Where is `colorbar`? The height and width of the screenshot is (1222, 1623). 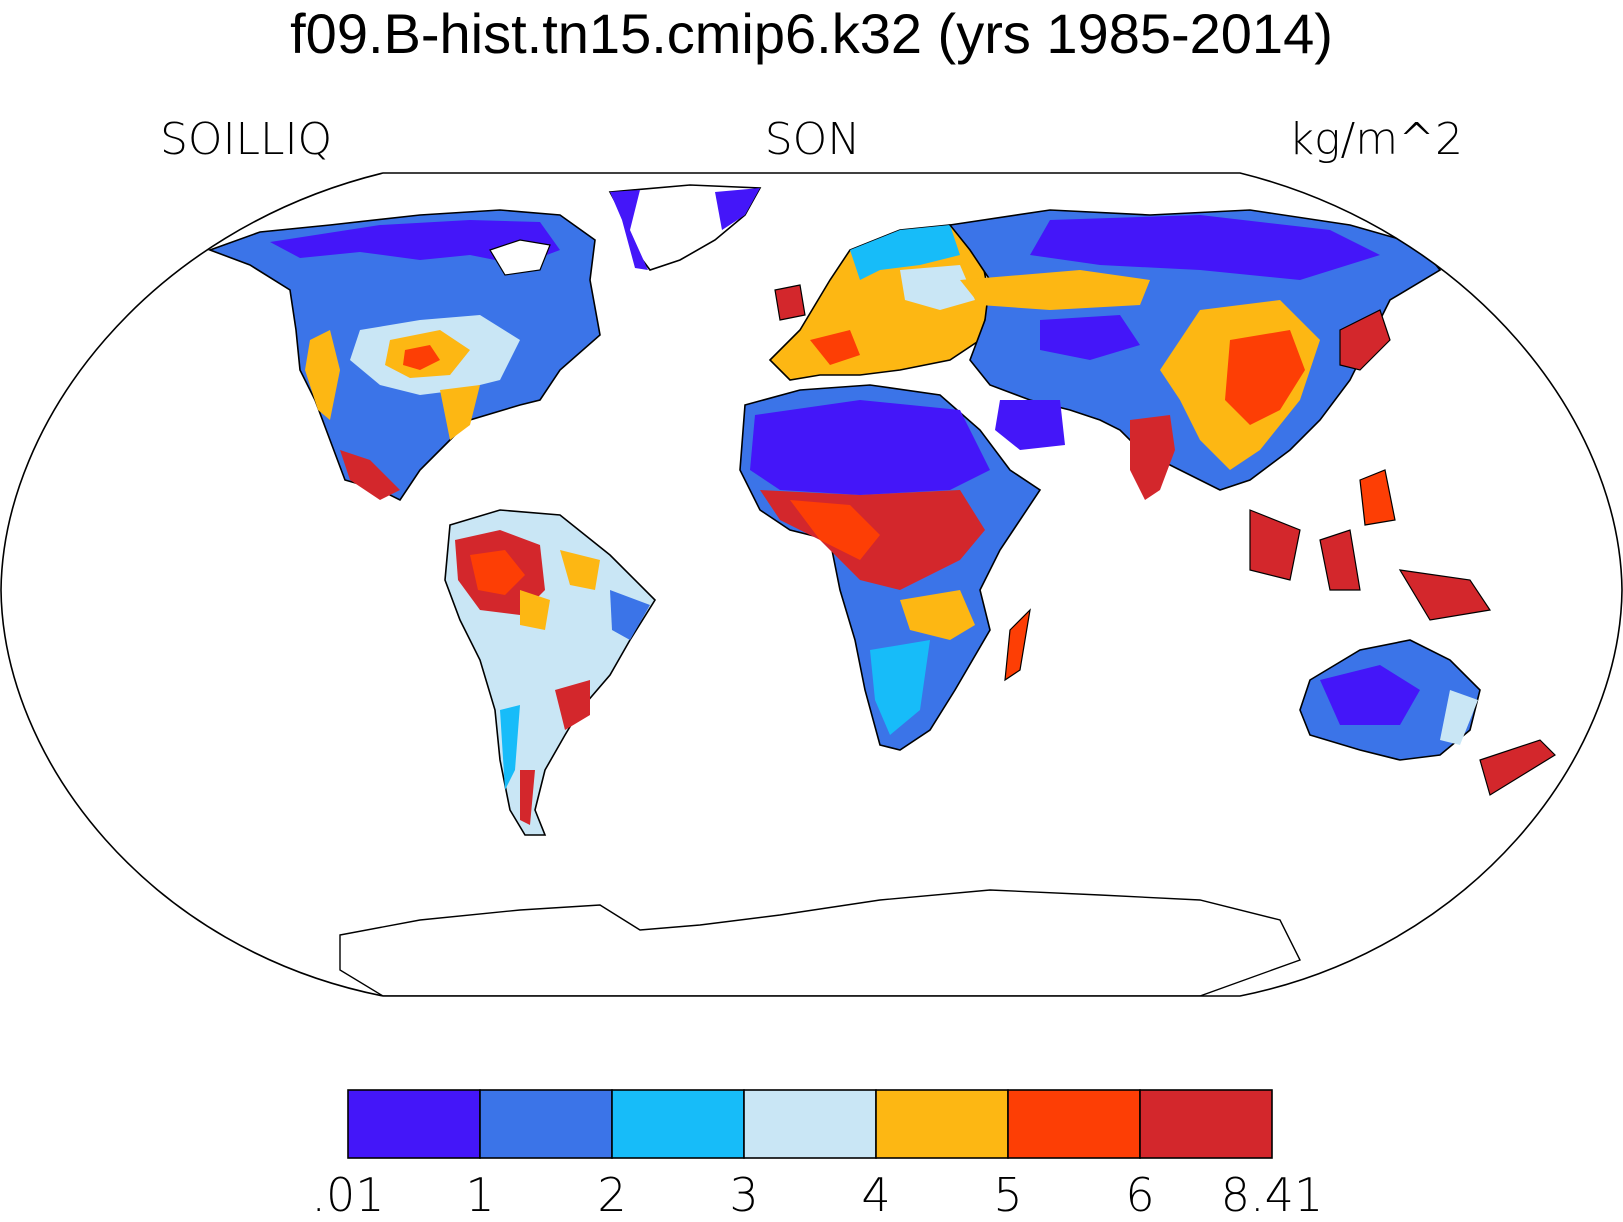
colorbar is located at coordinates (810, 1124).